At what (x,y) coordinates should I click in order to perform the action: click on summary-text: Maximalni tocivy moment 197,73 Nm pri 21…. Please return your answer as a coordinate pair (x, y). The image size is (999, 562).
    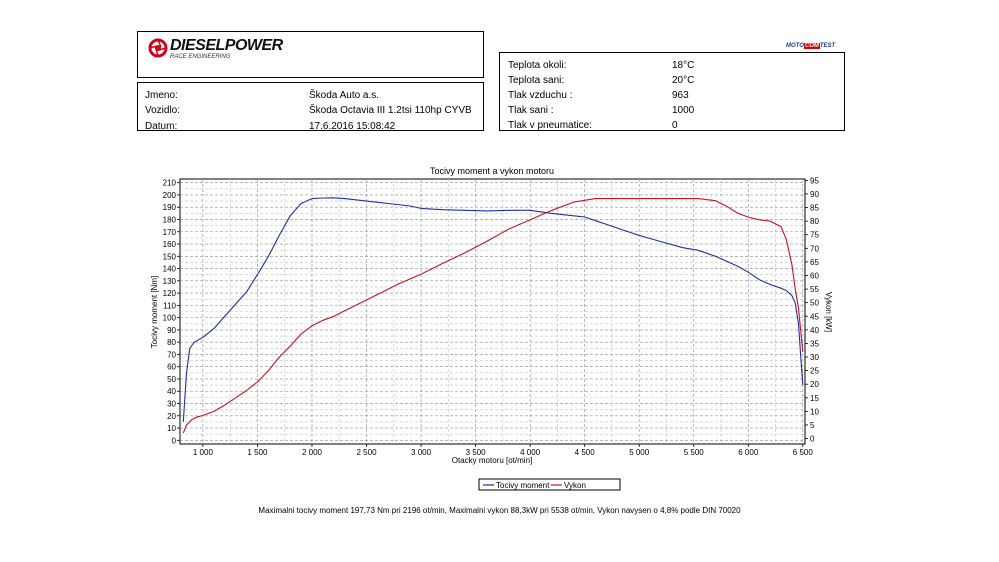
    Looking at the image, I should click on (499, 510).